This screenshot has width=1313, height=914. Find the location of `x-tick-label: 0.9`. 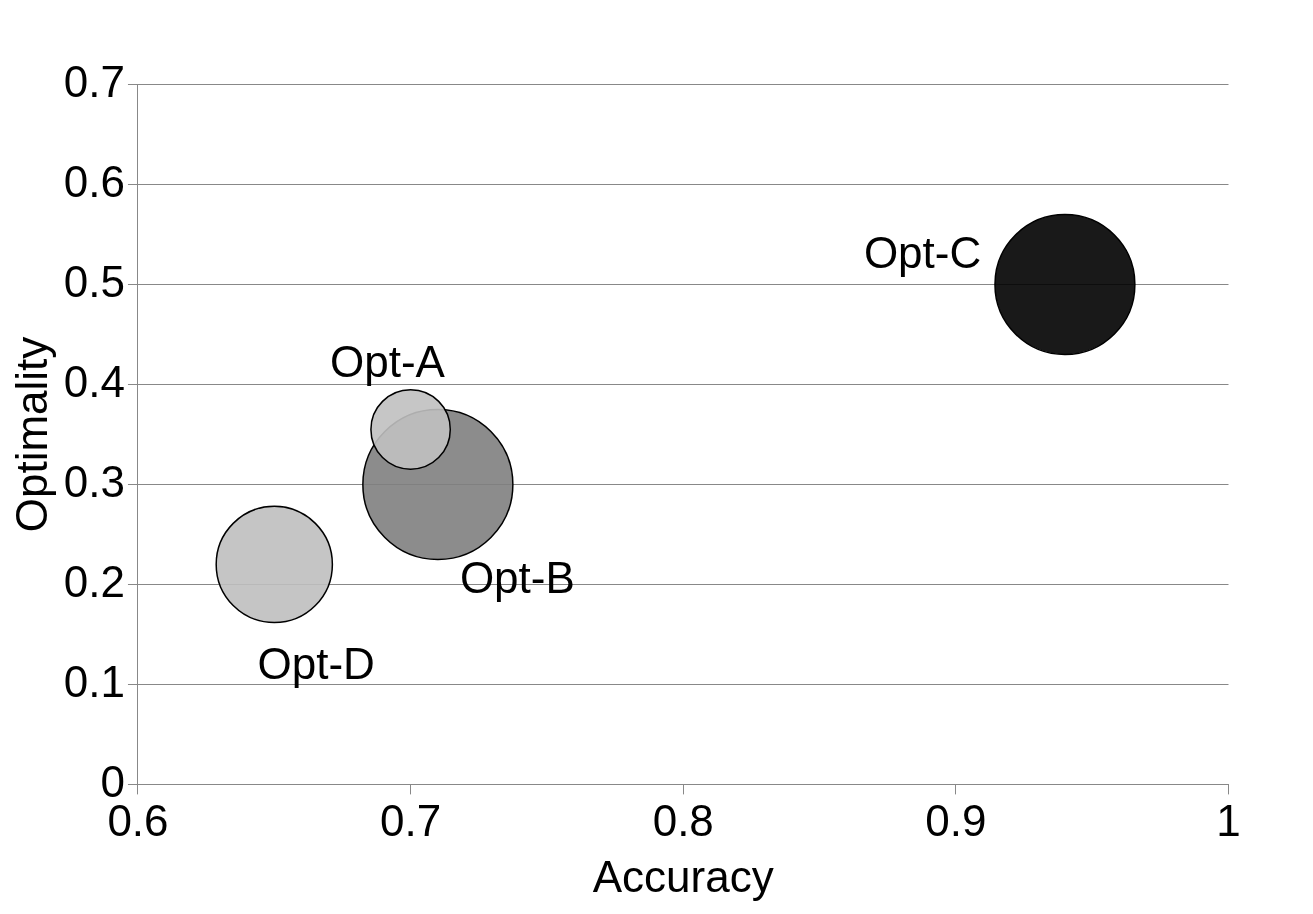

x-tick-label: 0.9 is located at coordinates (956, 820).